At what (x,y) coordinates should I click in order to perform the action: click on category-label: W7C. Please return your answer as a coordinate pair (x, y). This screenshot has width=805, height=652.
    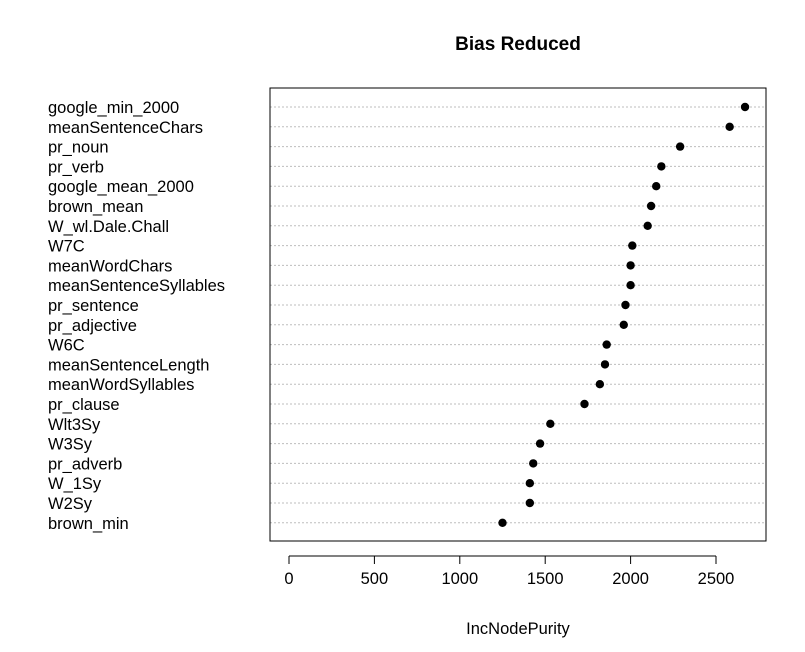
    Looking at the image, I should click on (66, 247).